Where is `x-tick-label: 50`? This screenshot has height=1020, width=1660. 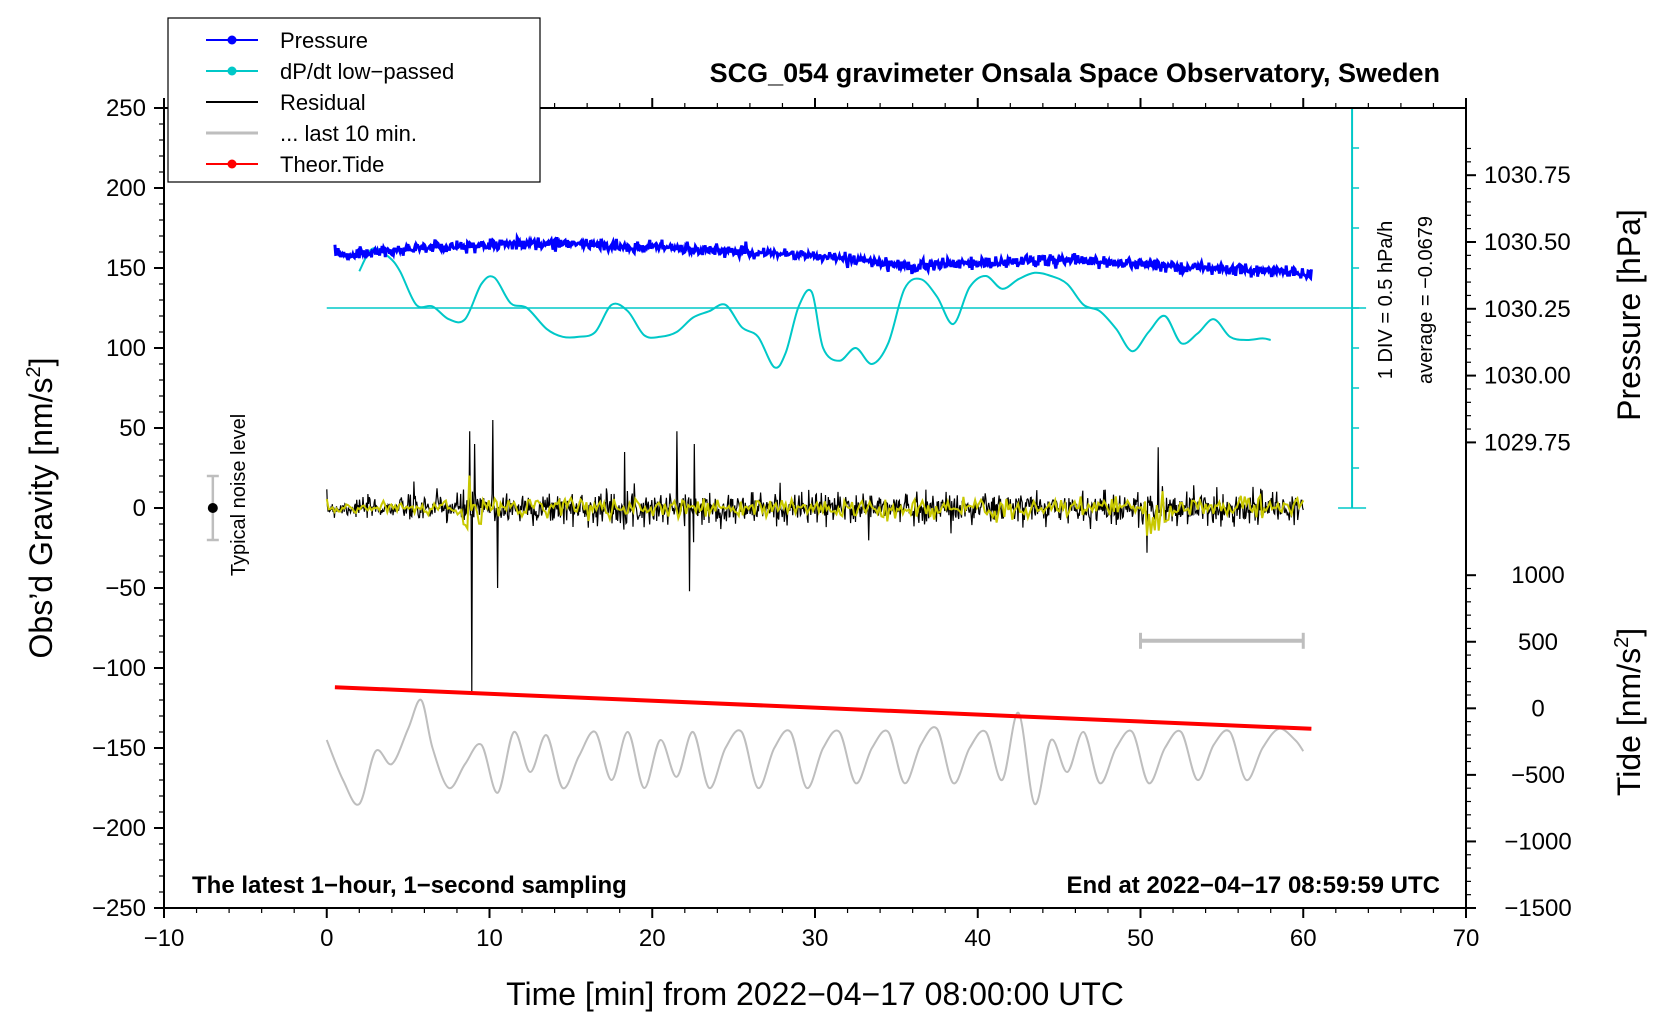 x-tick-label: 50 is located at coordinates (1140, 938).